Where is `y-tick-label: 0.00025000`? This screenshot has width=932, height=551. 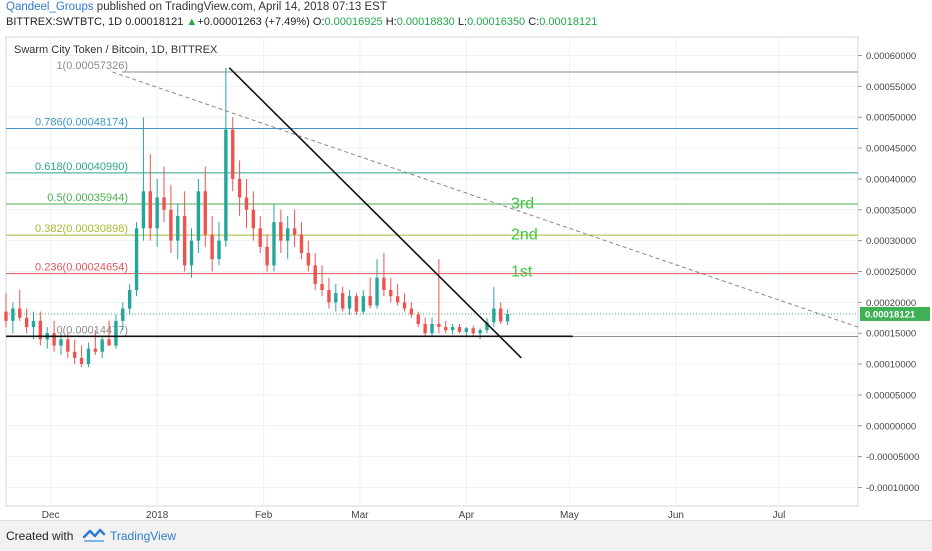 y-tick-label: 0.00025000 is located at coordinates (891, 272).